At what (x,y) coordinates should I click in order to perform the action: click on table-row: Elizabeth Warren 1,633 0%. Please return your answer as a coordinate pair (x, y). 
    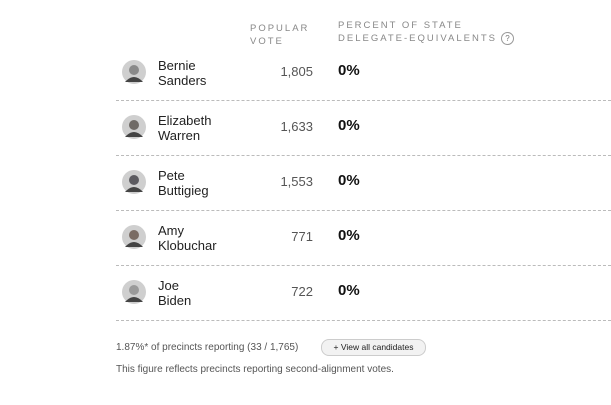
    Looking at the image, I should click on (363, 128).